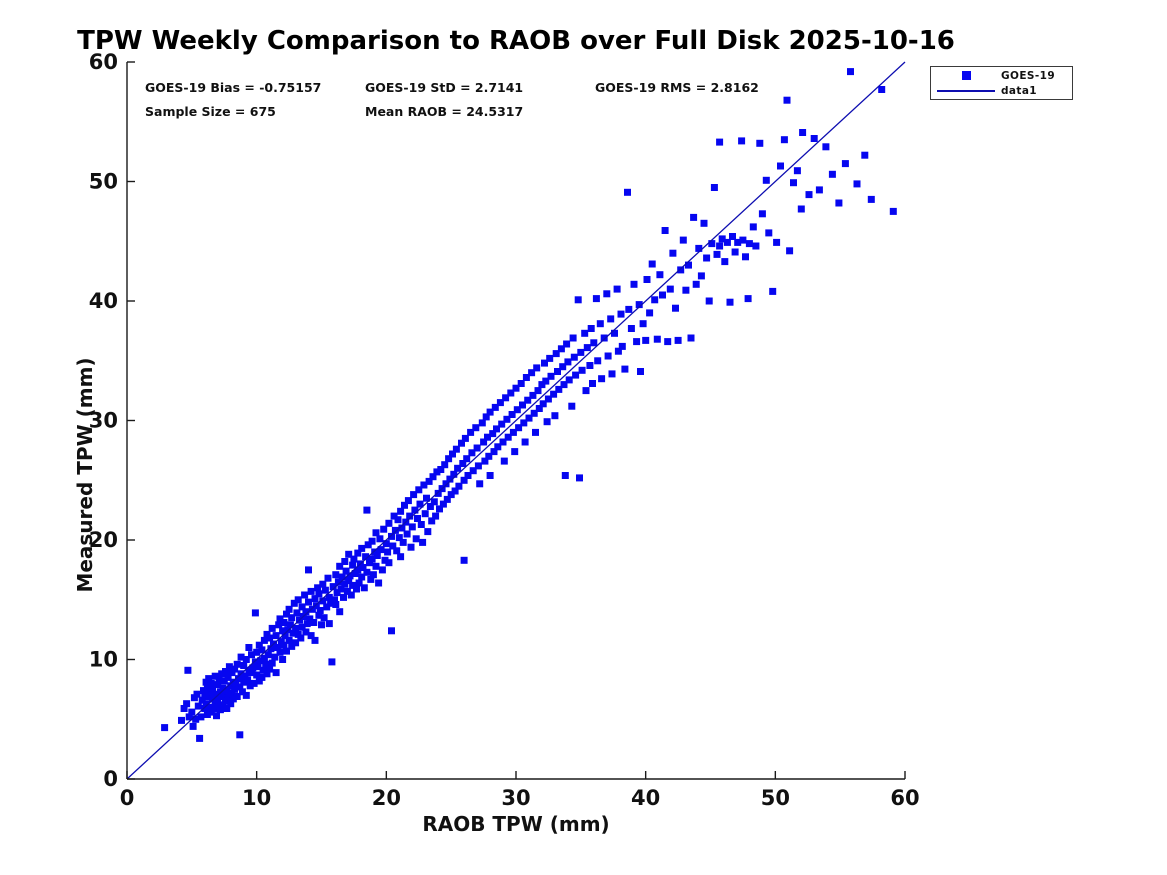  What do you see at coordinates (966, 75) in the screenshot?
I see `scatter-marker-icon` at bounding box center [966, 75].